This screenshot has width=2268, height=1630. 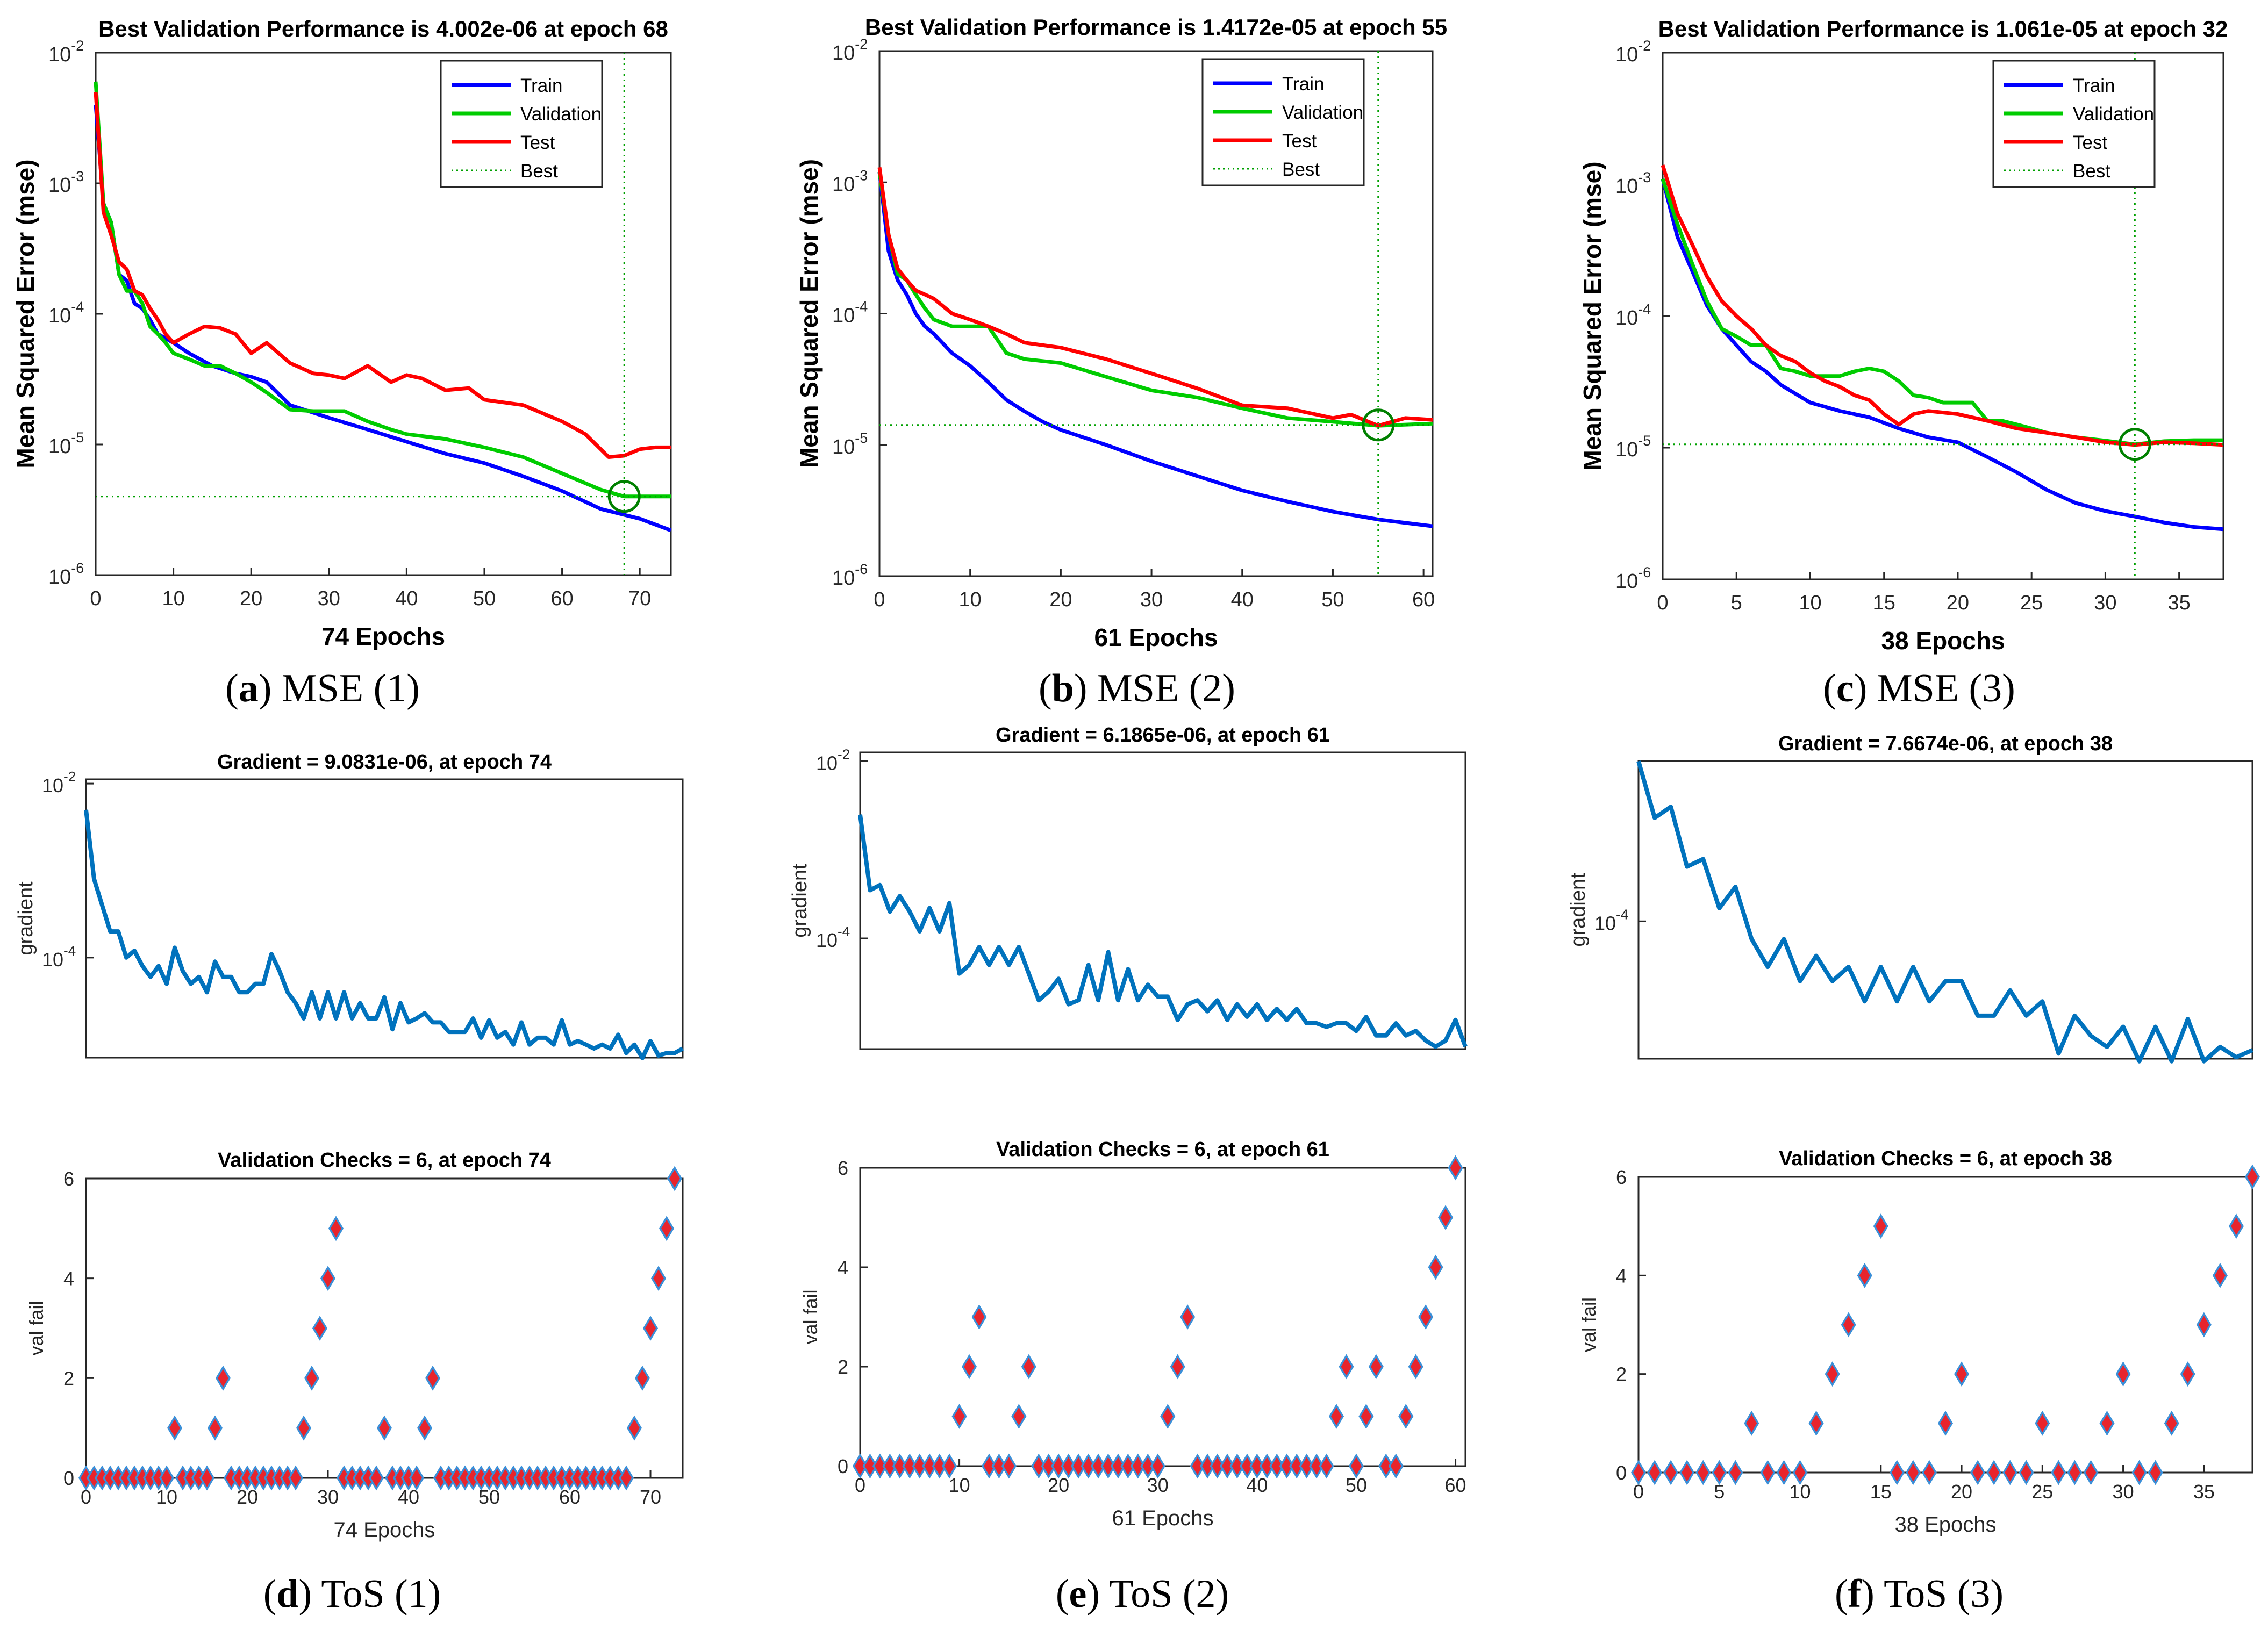 What do you see at coordinates (384, 762) in the screenshot?
I see `chart-title-d: Gradient = 9.0831e-06, at epoch 74` at bounding box center [384, 762].